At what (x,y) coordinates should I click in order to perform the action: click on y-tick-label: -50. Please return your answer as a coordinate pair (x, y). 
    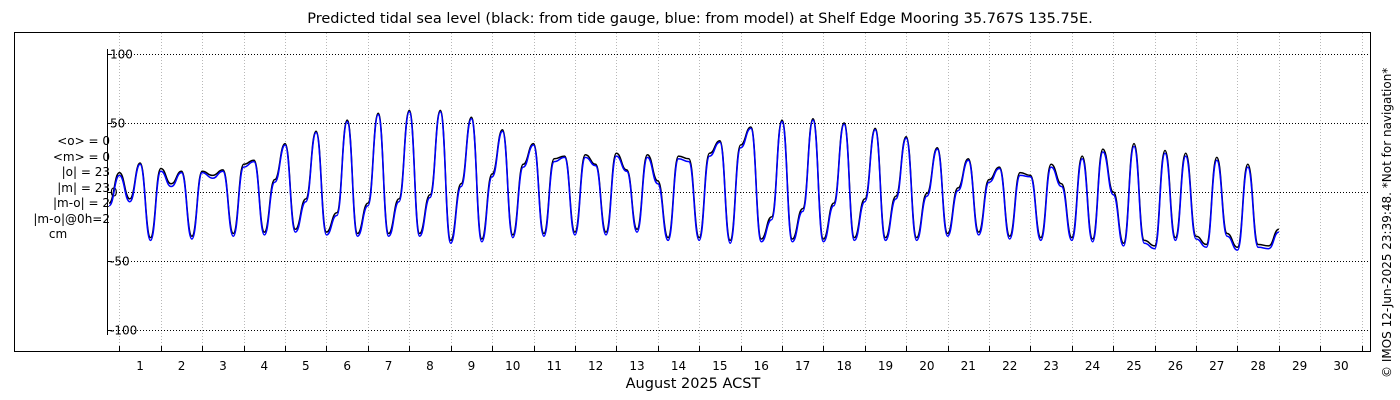
    Looking at the image, I should click on (120, 262).